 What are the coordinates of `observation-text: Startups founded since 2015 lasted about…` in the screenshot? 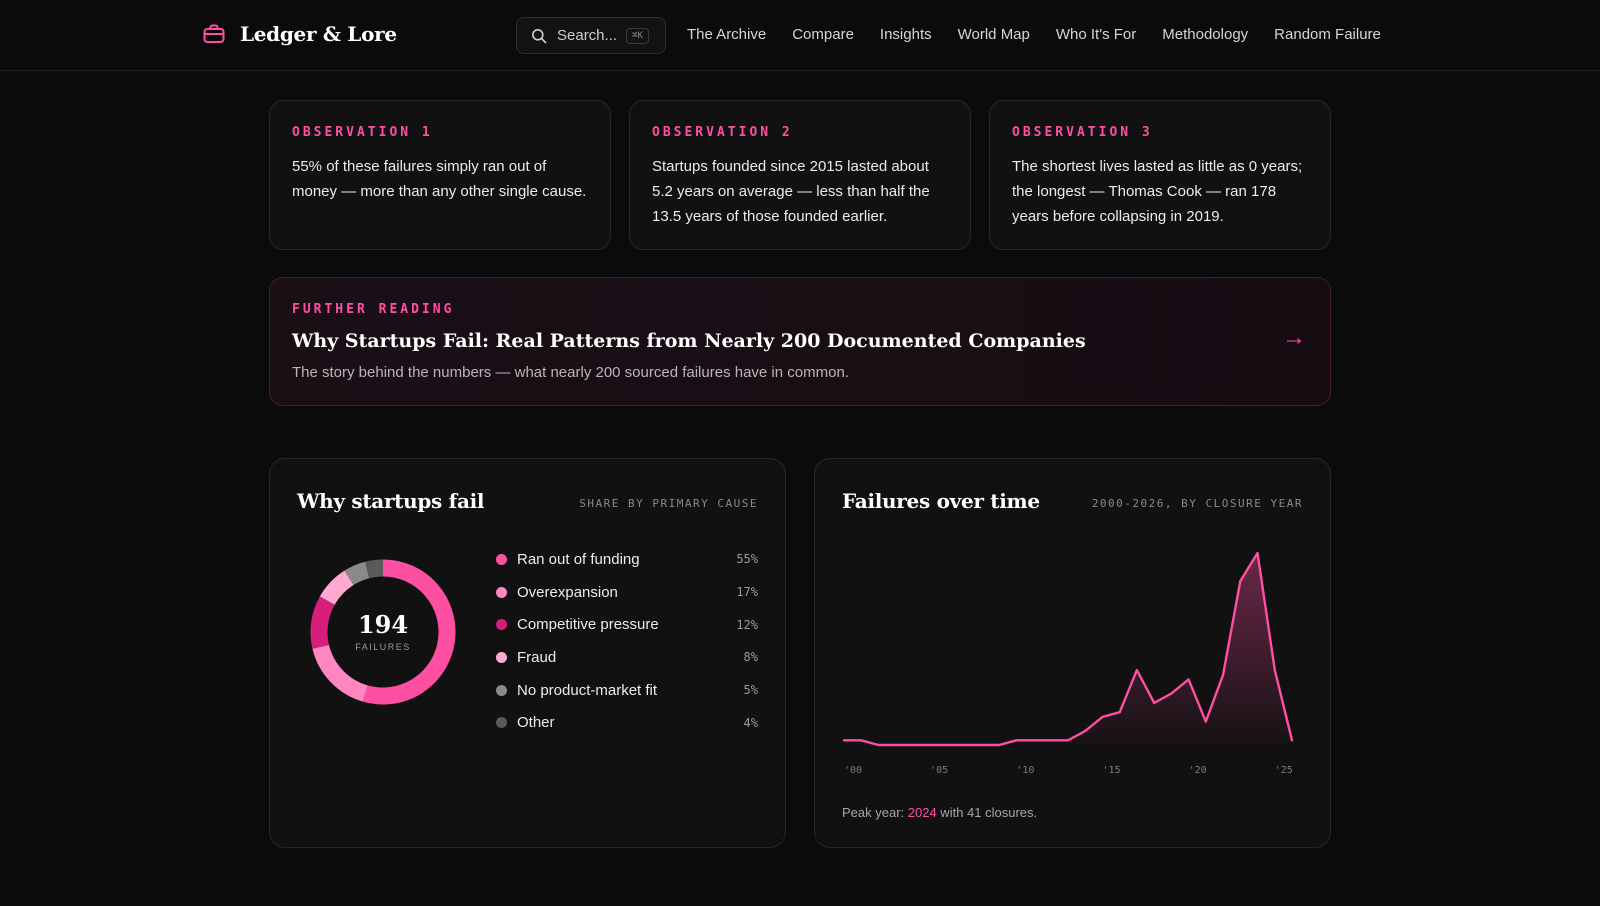 It's located at (791, 191).